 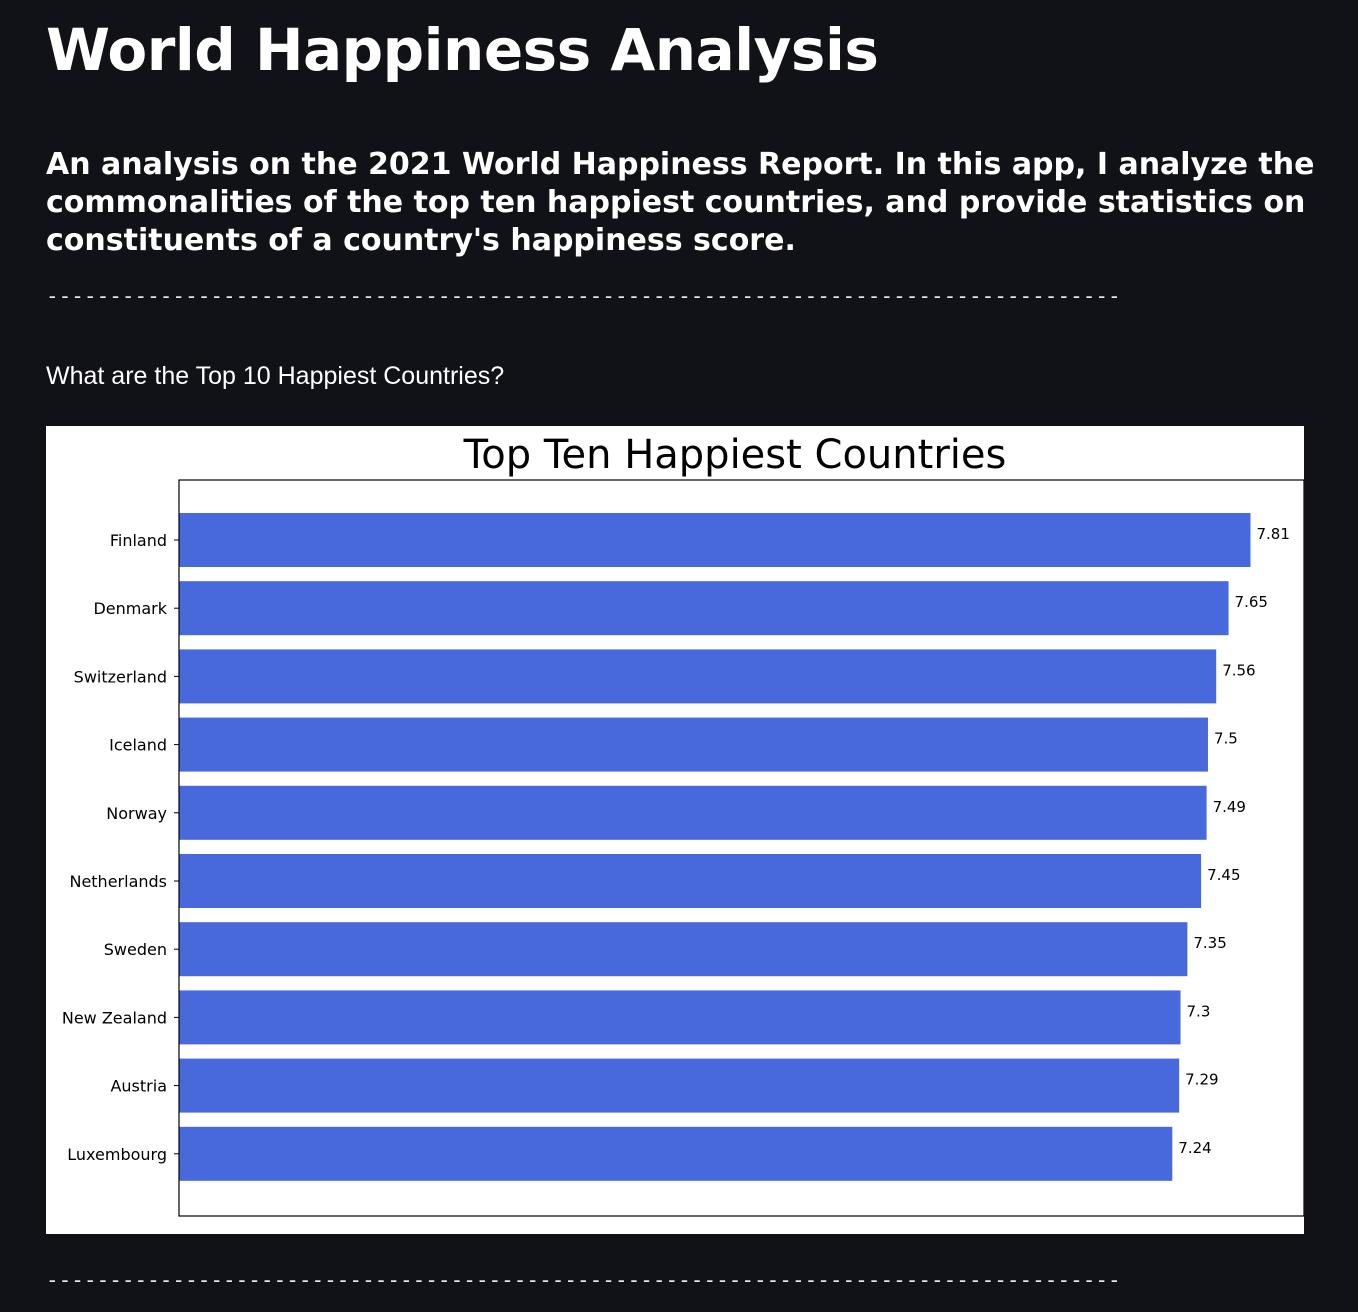 I want to click on bar-netherlands, so click(x=690, y=881).